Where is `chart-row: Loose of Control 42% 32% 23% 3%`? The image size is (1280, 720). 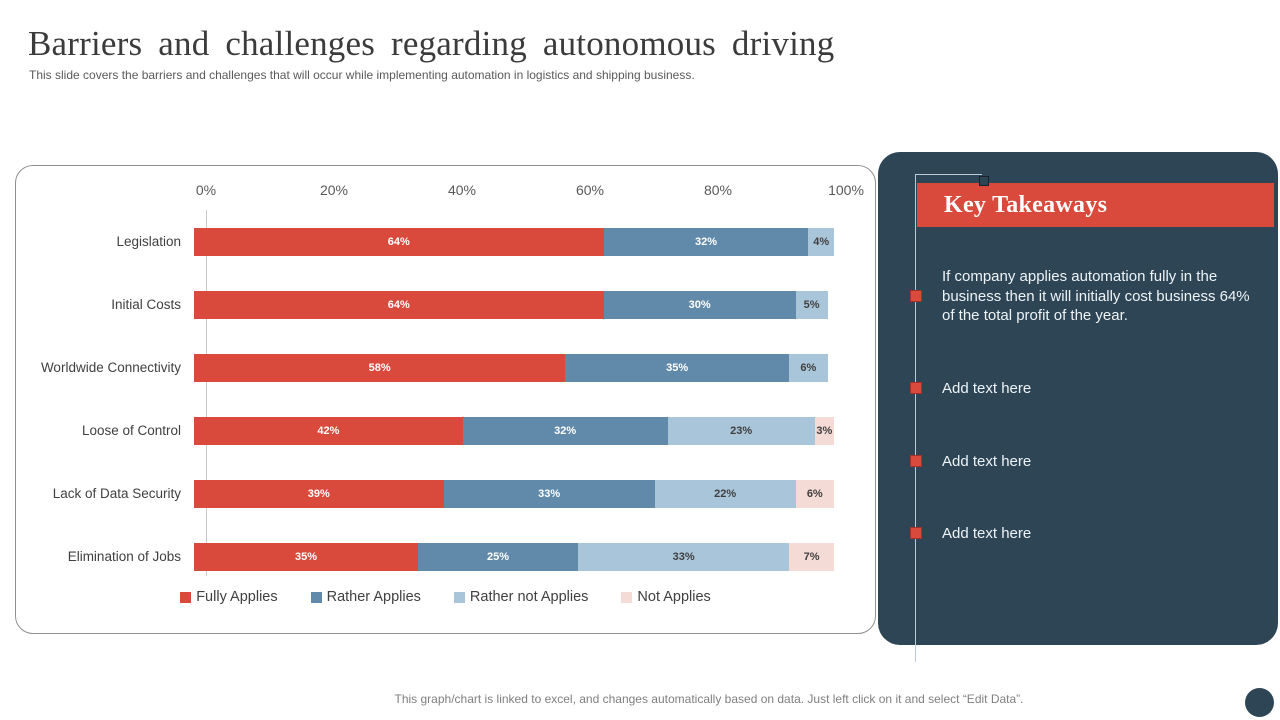
chart-row: Loose of Control 42% 32% 23% 3% is located at coordinates (445, 430).